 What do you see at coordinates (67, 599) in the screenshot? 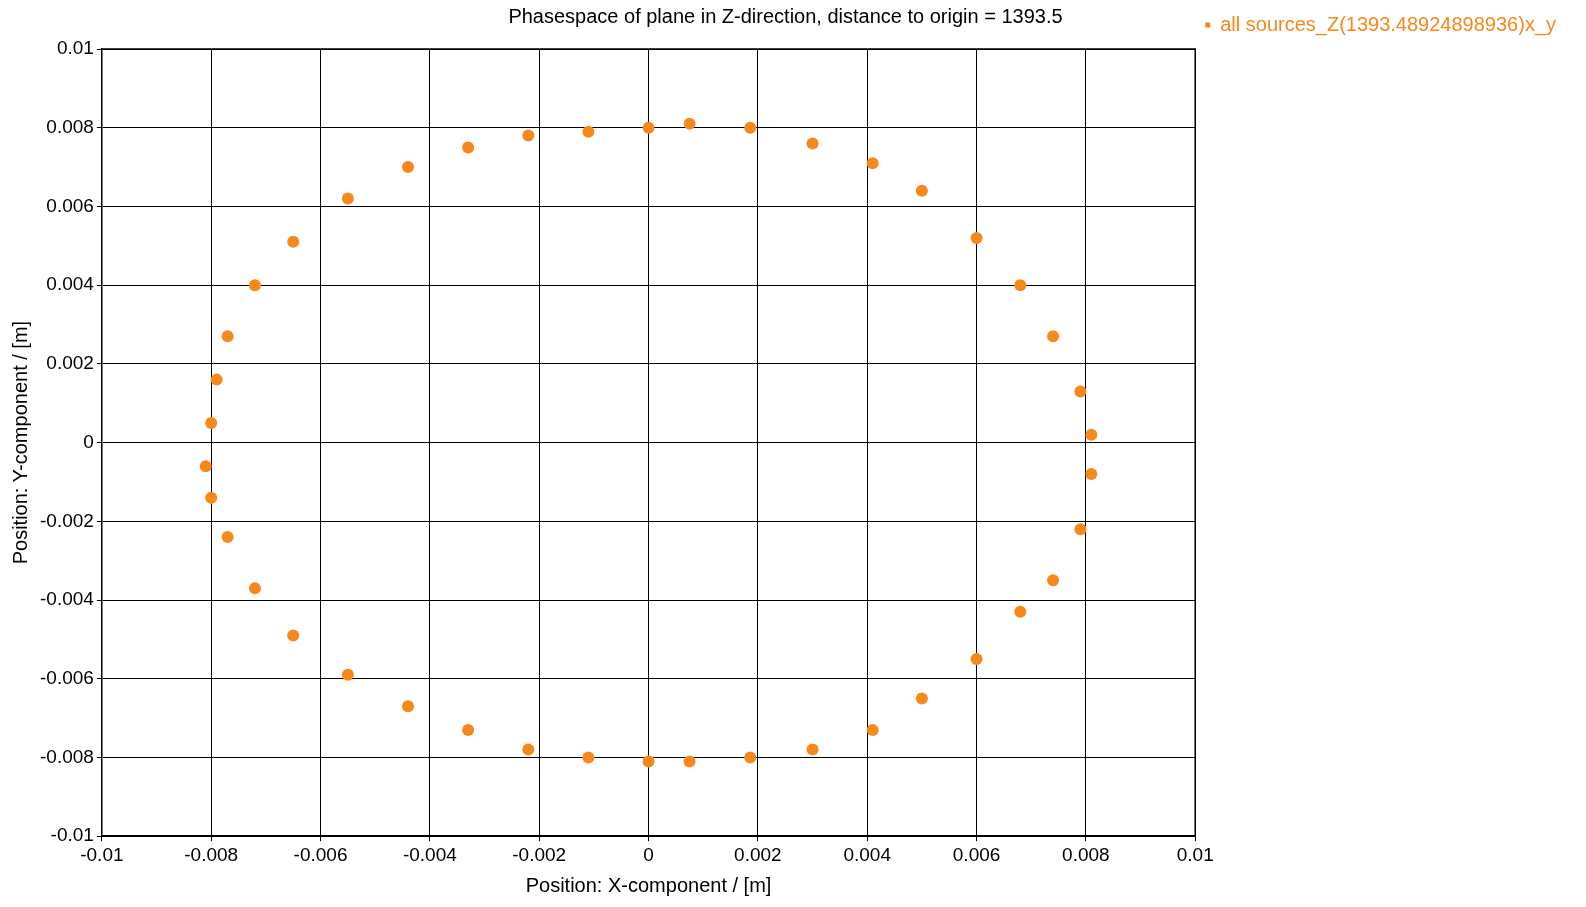
I see `y-tick-label: -0.004` at bounding box center [67, 599].